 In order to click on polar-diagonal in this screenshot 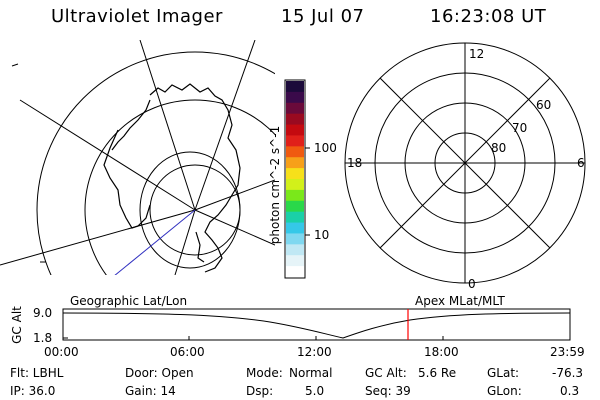, I will do `click(465, 163)`.